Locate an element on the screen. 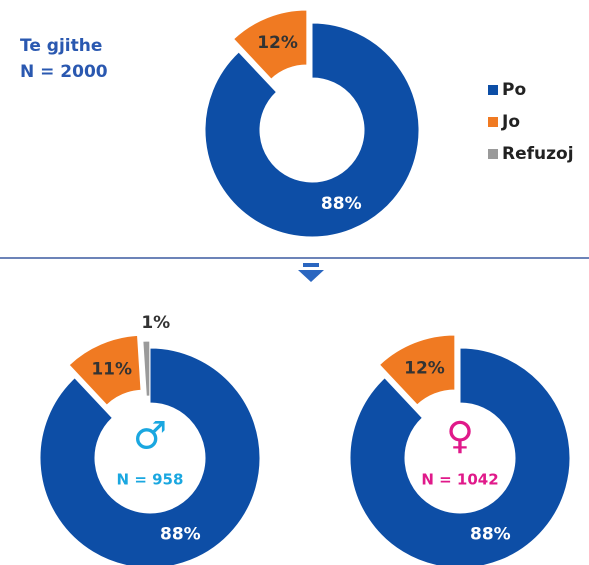 The height and width of the screenshot is (565, 589). chart-subtitle: N = 2000 is located at coordinates (64, 72).